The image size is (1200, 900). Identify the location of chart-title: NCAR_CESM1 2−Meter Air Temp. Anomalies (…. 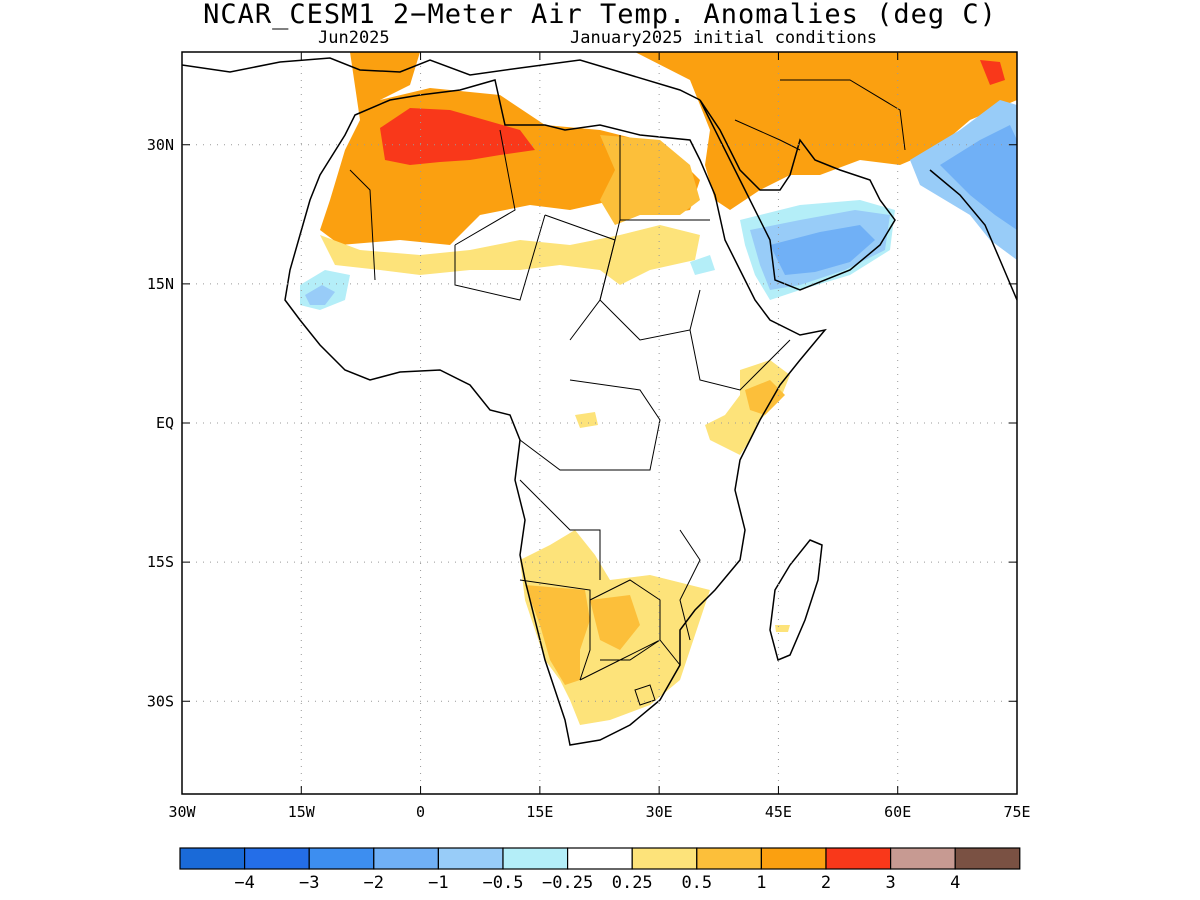
(600, 15).